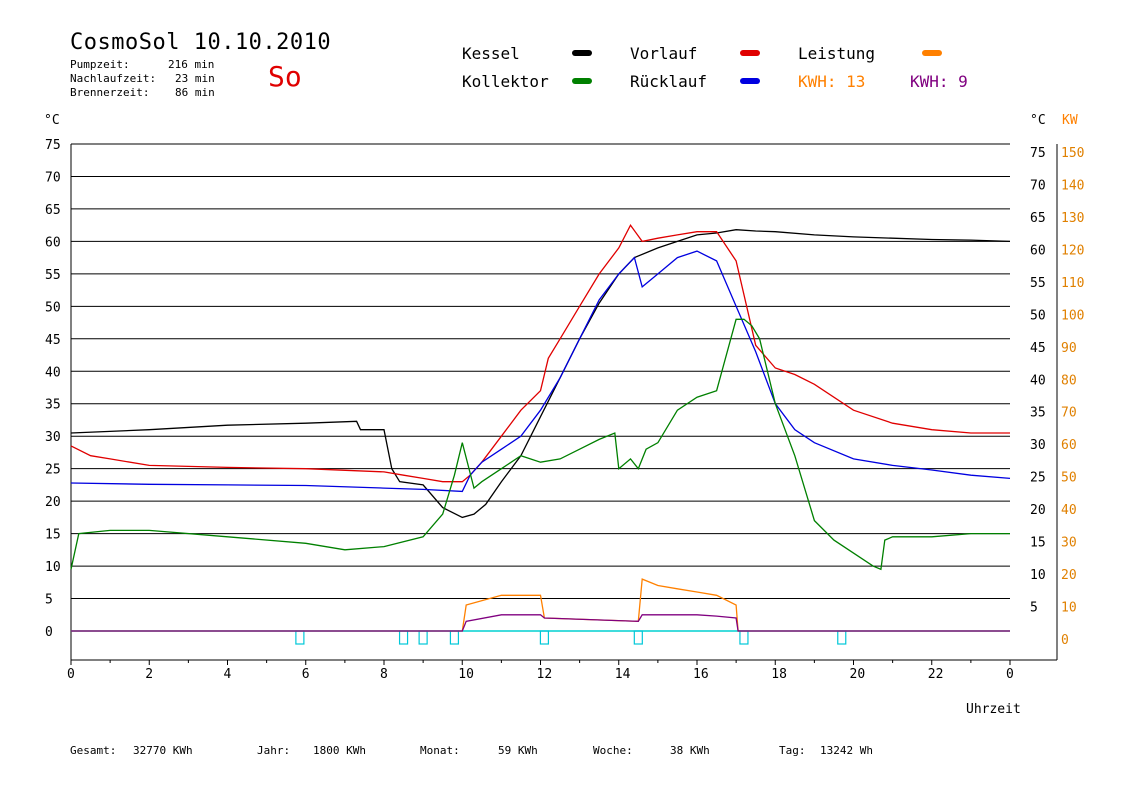  What do you see at coordinates (1038, 478) in the screenshot?
I see `y-tick-right-25: 25` at bounding box center [1038, 478].